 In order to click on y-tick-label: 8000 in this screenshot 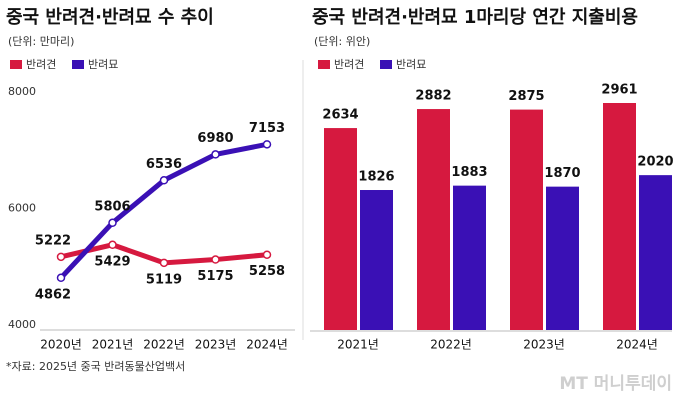, I will do `click(22, 91)`.